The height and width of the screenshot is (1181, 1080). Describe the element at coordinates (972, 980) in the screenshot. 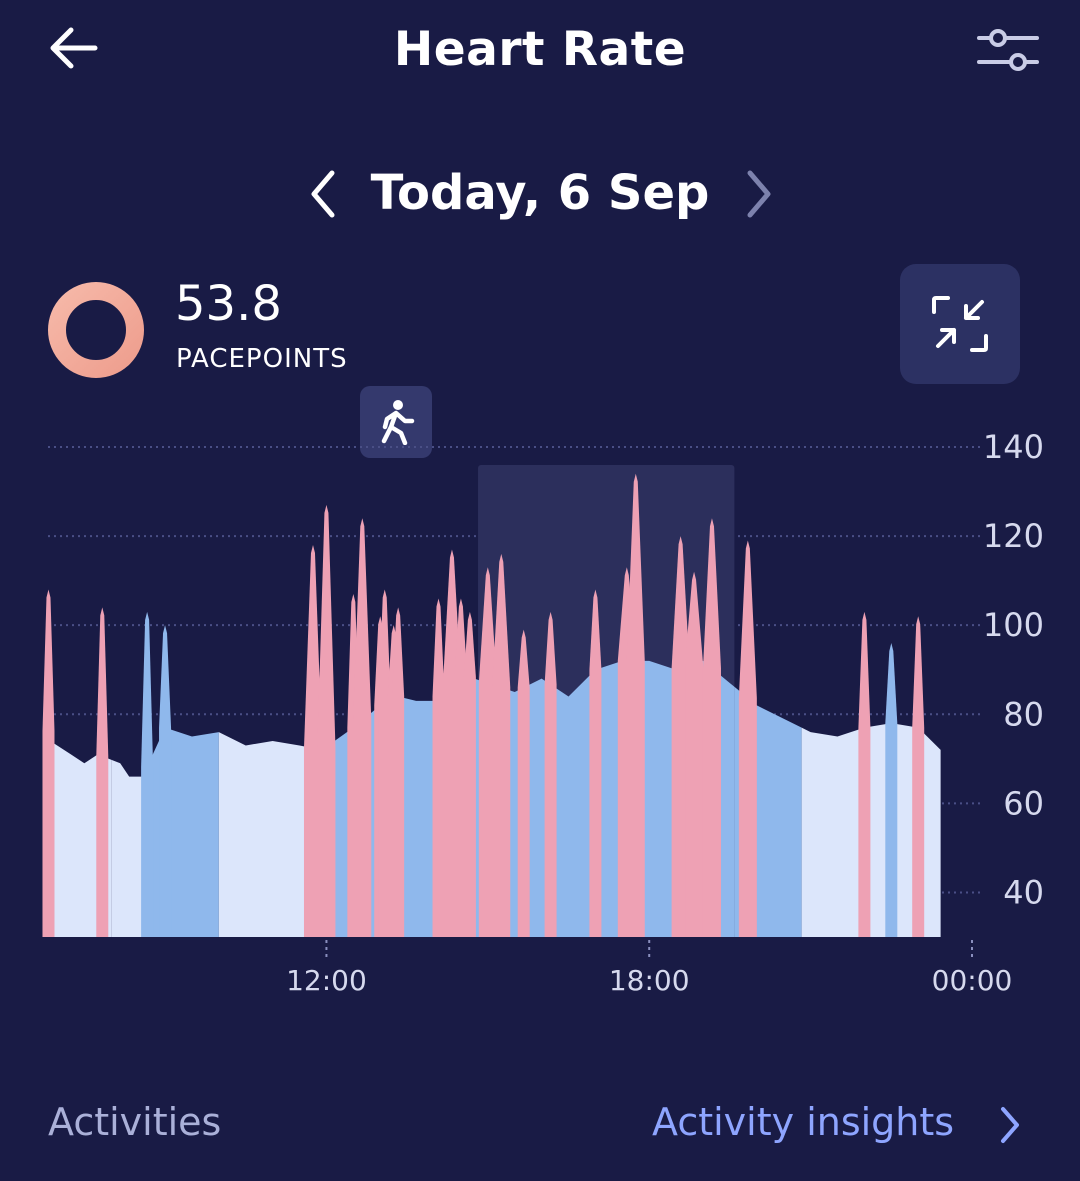

I see `x-tick-label: 00:00` at that location.